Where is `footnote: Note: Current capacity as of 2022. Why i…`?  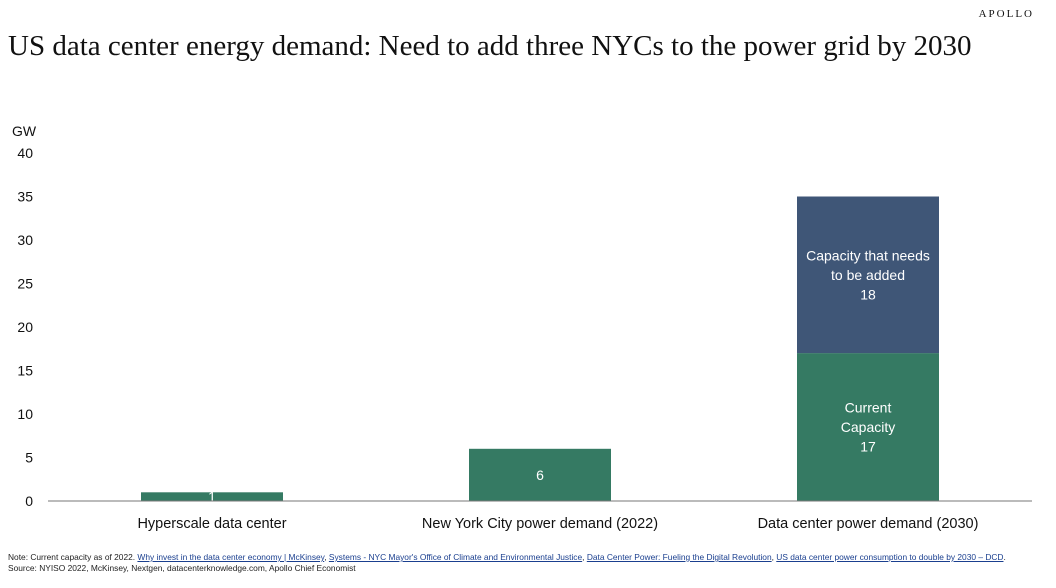
footnote: Note: Current capacity as of 2022. Why i… is located at coordinates (507, 562).